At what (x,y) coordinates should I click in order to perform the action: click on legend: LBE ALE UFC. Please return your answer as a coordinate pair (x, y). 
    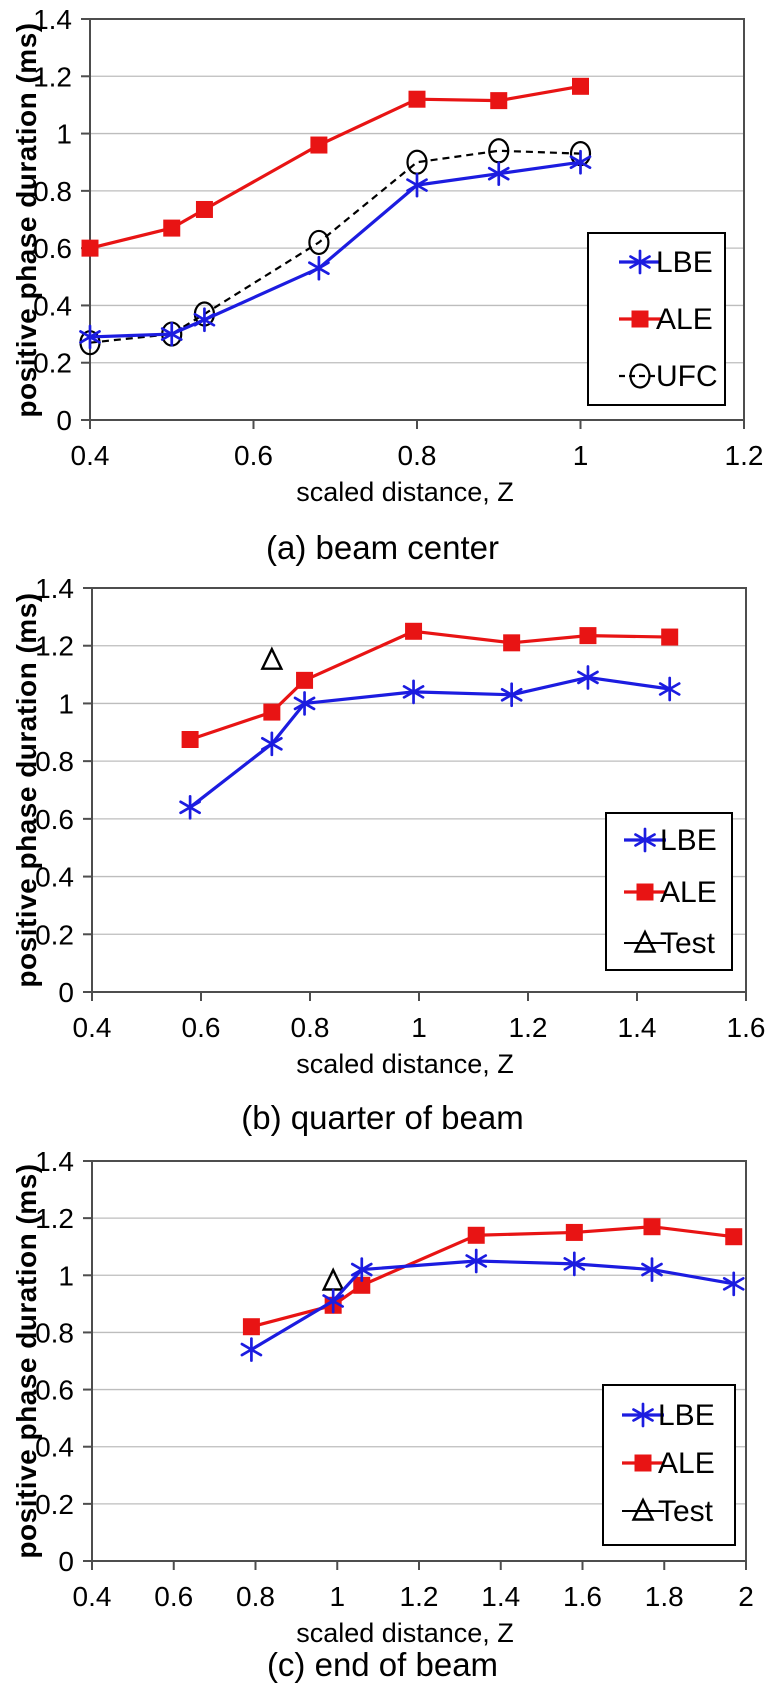
    Looking at the image, I should click on (656, 319).